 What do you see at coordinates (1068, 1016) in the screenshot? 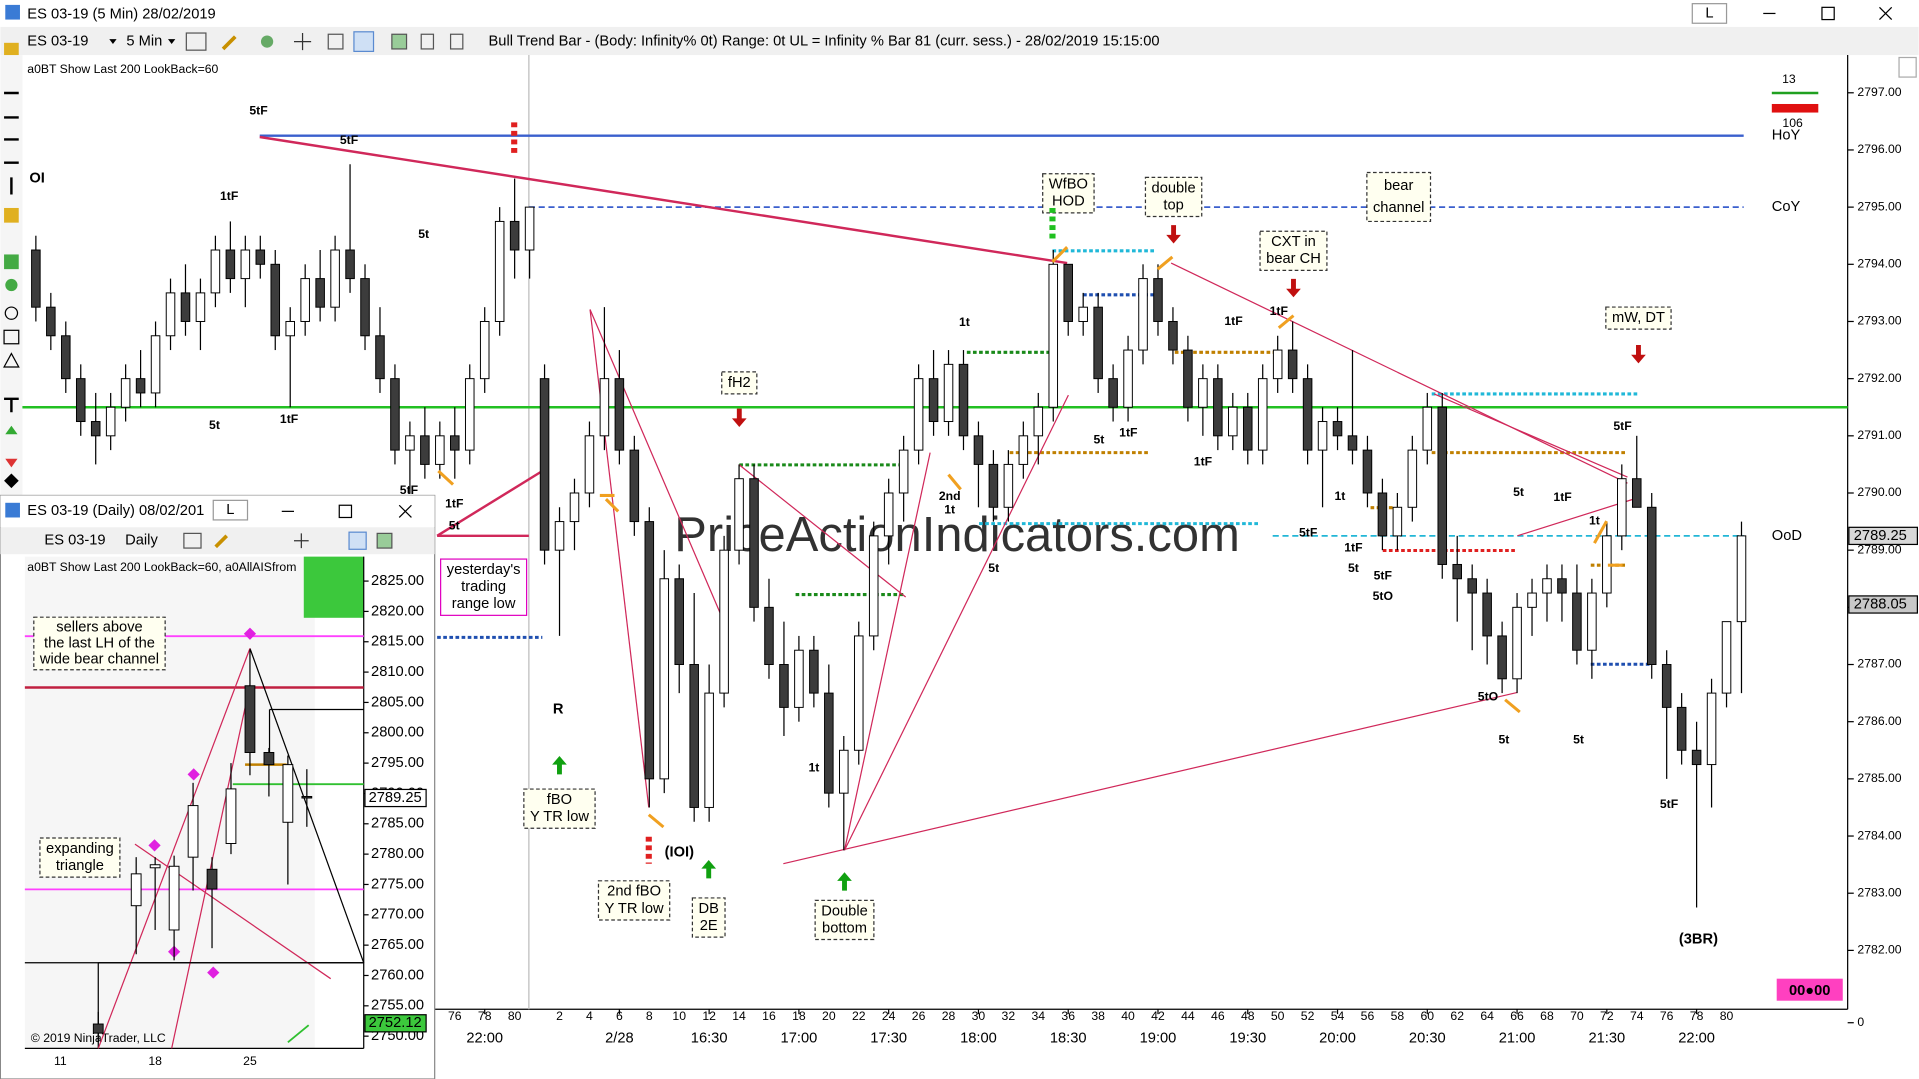
I see `x-tick-label: 36` at bounding box center [1068, 1016].